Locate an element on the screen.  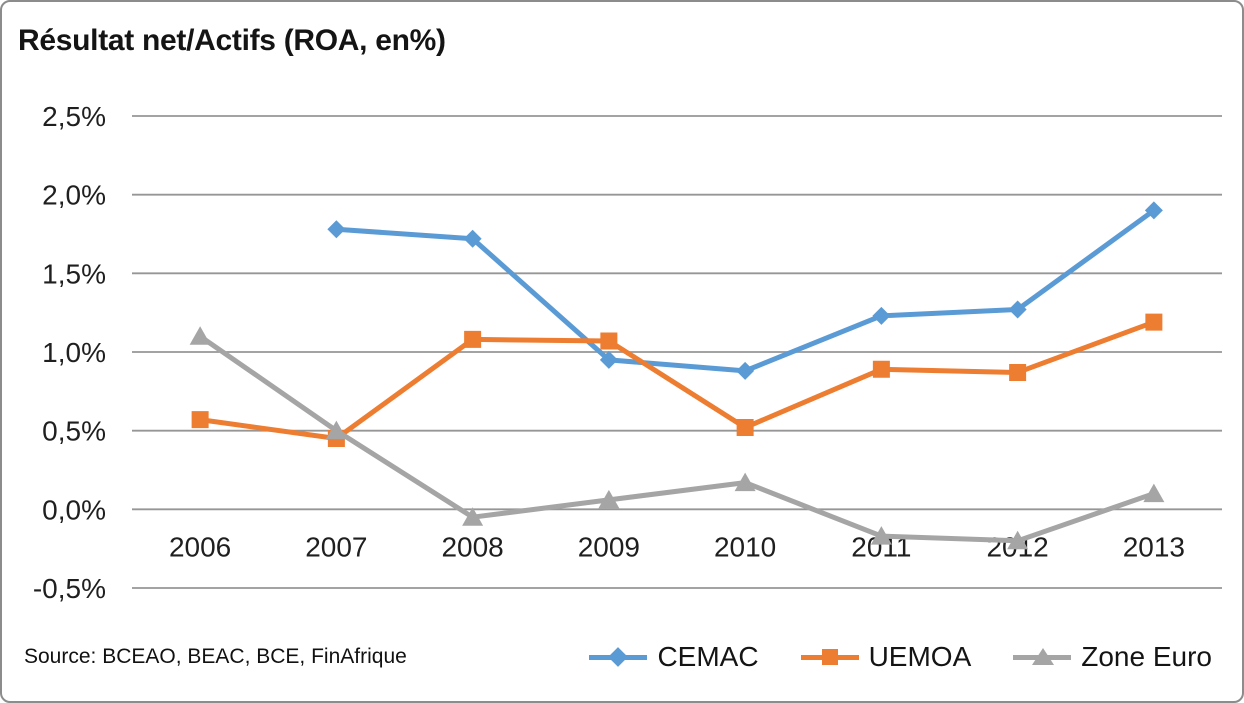
uemoa-line-marker-icon is located at coordinates (829, 657).